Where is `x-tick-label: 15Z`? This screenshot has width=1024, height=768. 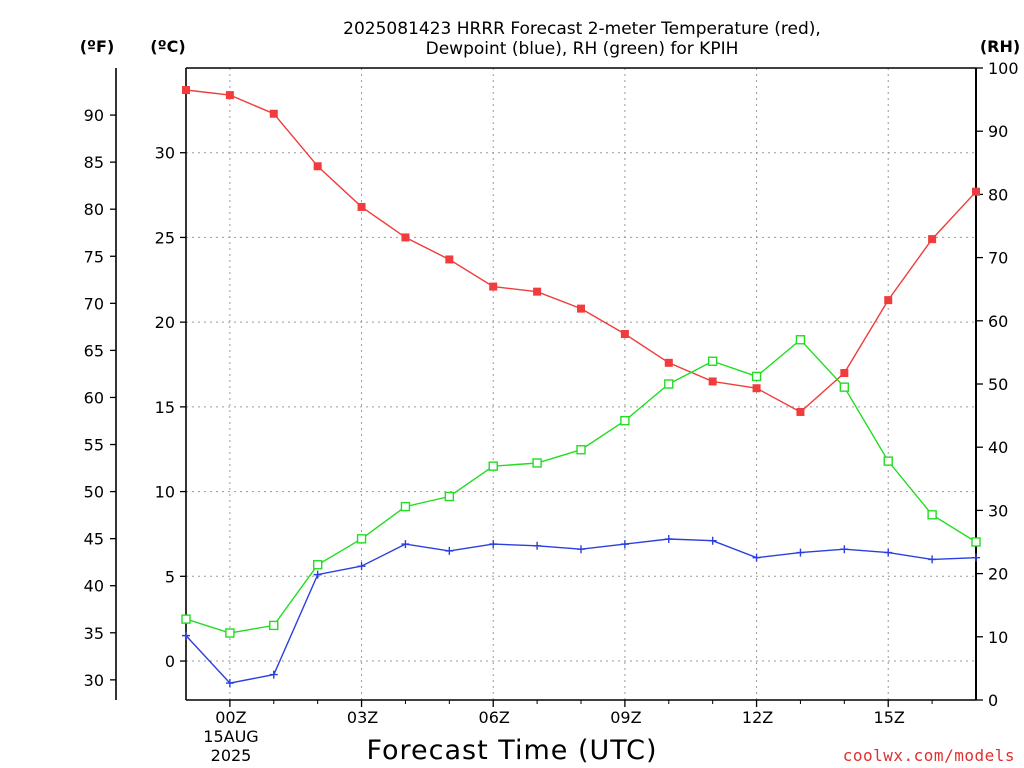
x-tick-label: 15Z is located at coordinates (889, 717).